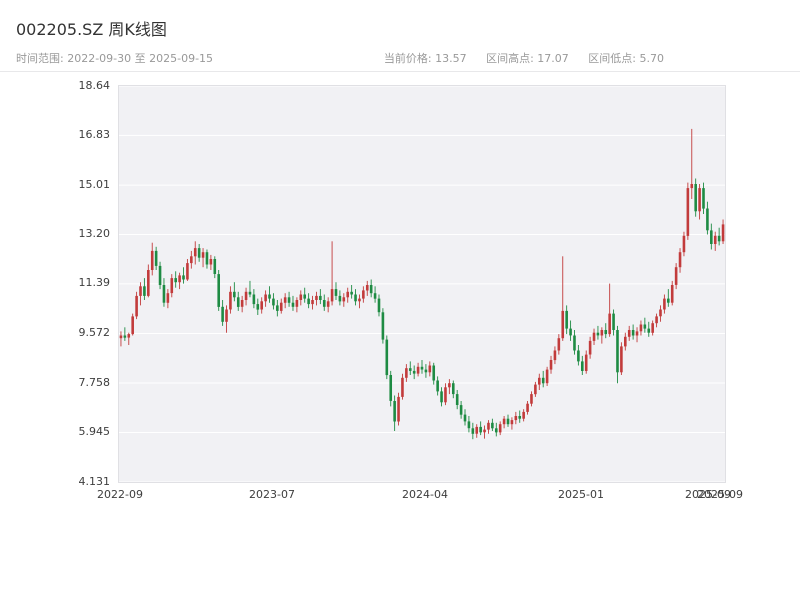 The width and height of the screenshot is (800, 600). What do you see at coordinates (94, 332) in the screenshot?
I see `y-tick-label: 9.572` at bounding box center [94, 332].